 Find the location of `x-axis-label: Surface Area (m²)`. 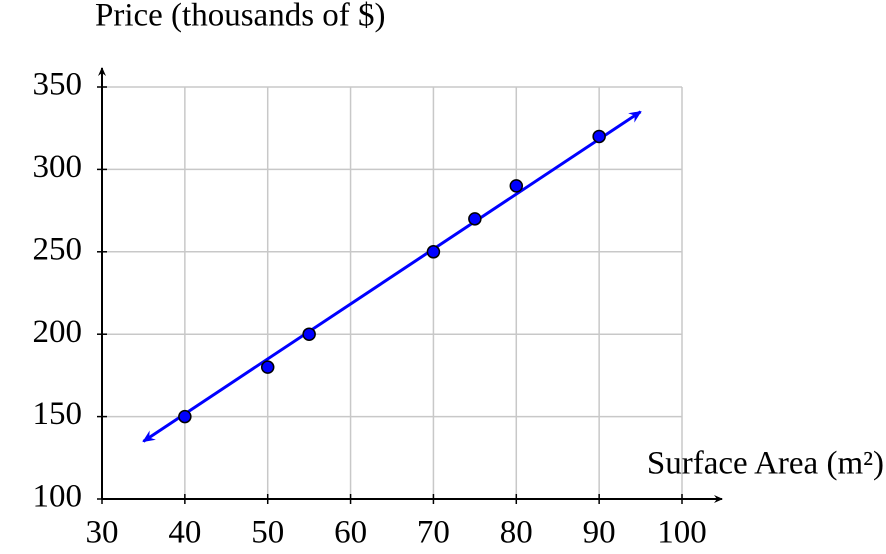

x-axis-label: Surface Area (m²) is located at coordinates (765, 464).